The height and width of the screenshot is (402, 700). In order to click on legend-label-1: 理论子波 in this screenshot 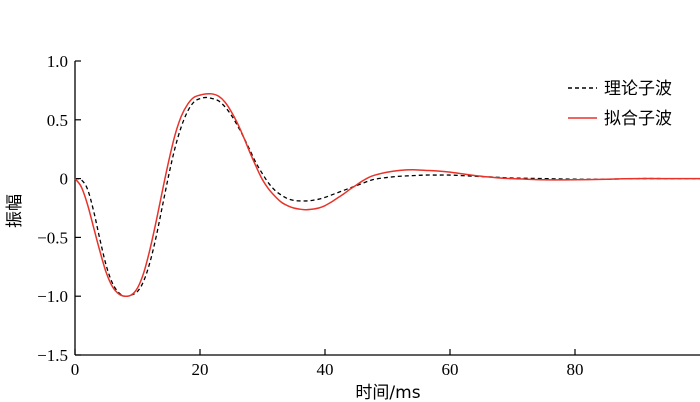, I will do `click(638, 89)`.